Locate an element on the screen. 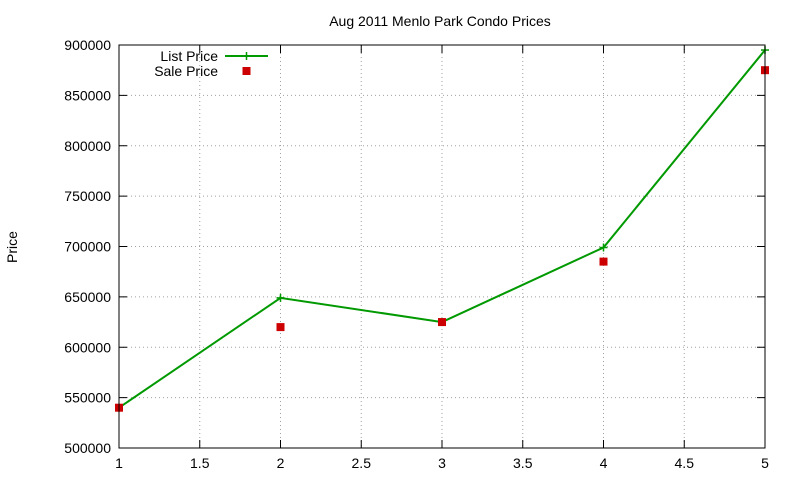  y-tick-label: 700000 is located at coordinates (87, 247).